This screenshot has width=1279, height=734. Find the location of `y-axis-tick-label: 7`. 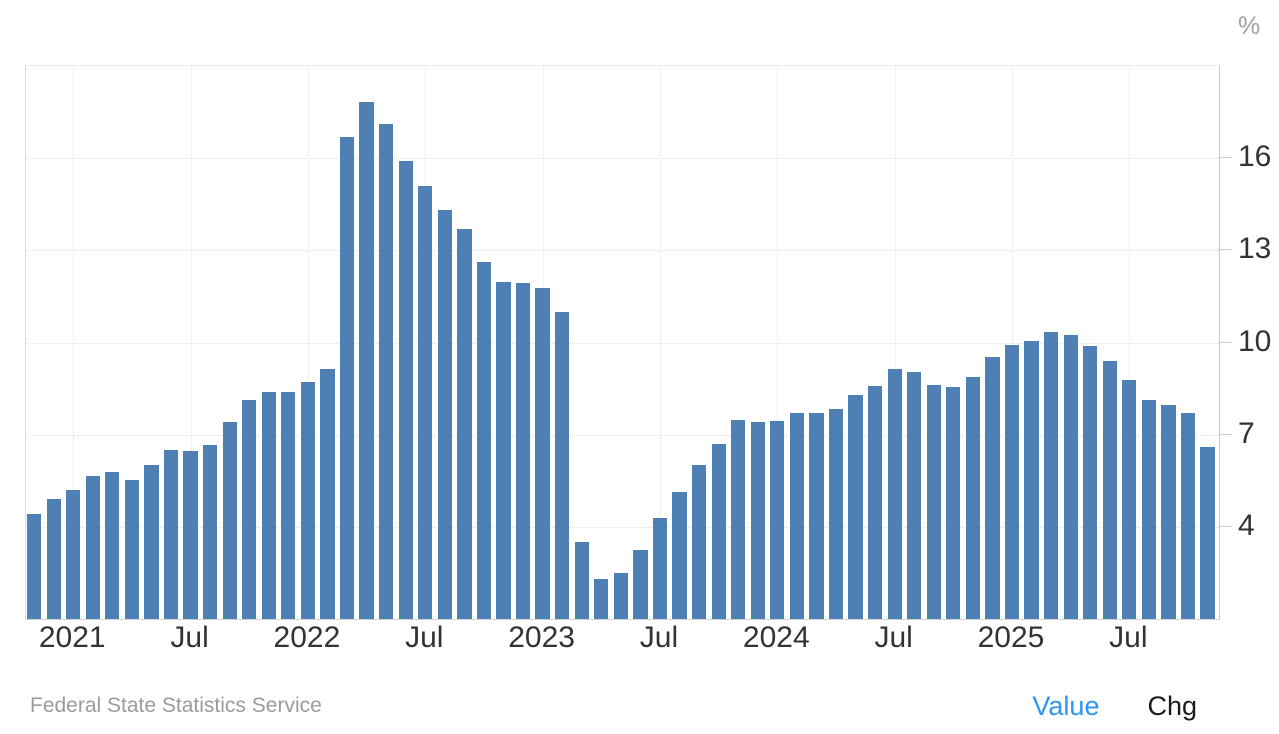

y-axis-tick-label: 7 is located at coordinates (1246, 433).